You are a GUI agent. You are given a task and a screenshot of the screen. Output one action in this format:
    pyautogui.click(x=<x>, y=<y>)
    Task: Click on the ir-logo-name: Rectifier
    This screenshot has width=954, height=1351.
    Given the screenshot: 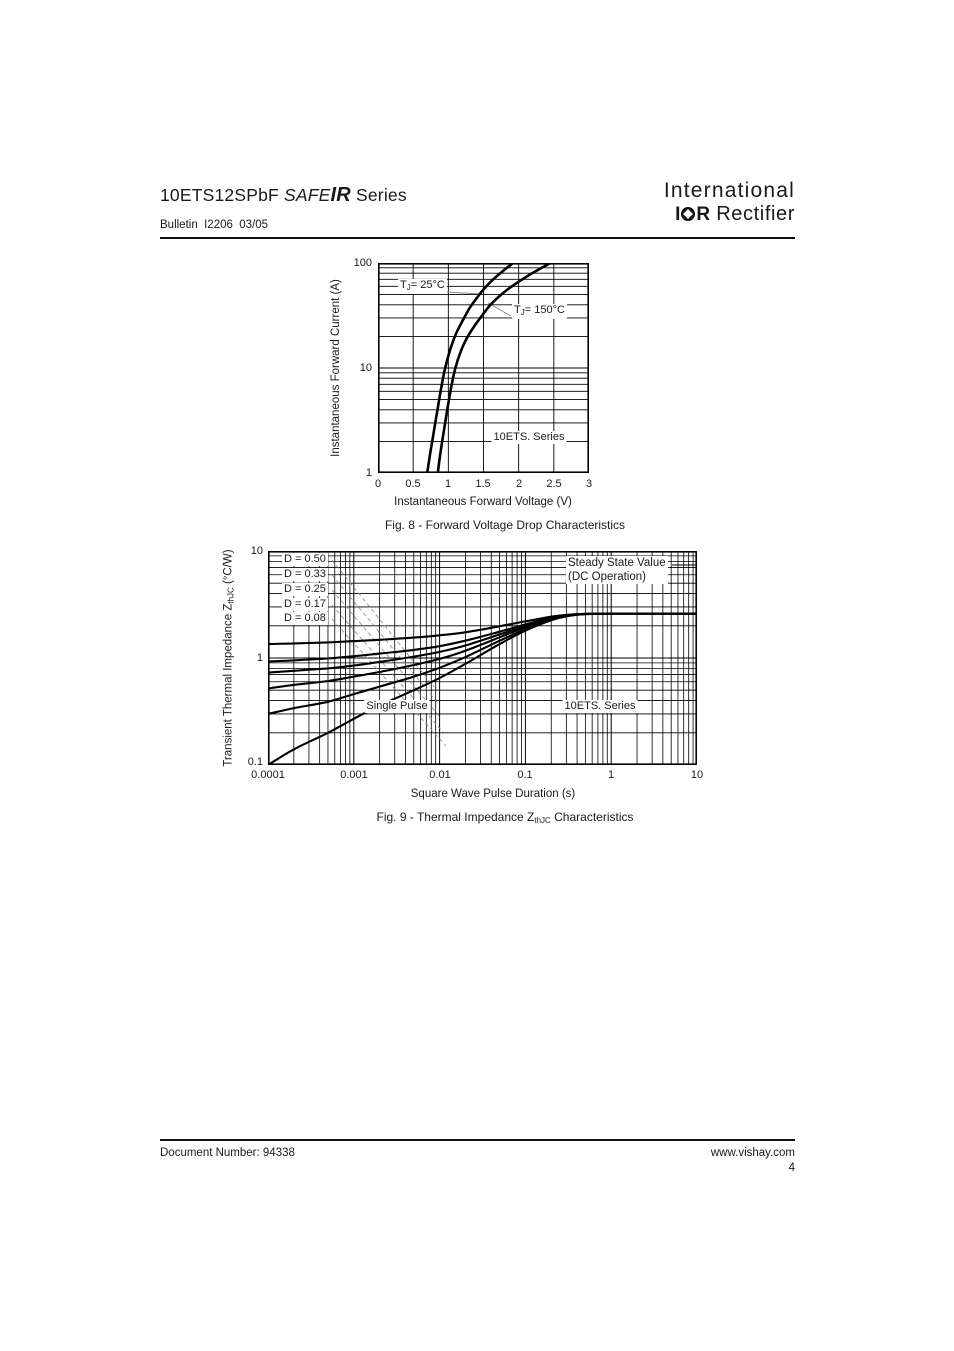 What is the action you would take?
    pyautogui.click(x=755, y=214)
    